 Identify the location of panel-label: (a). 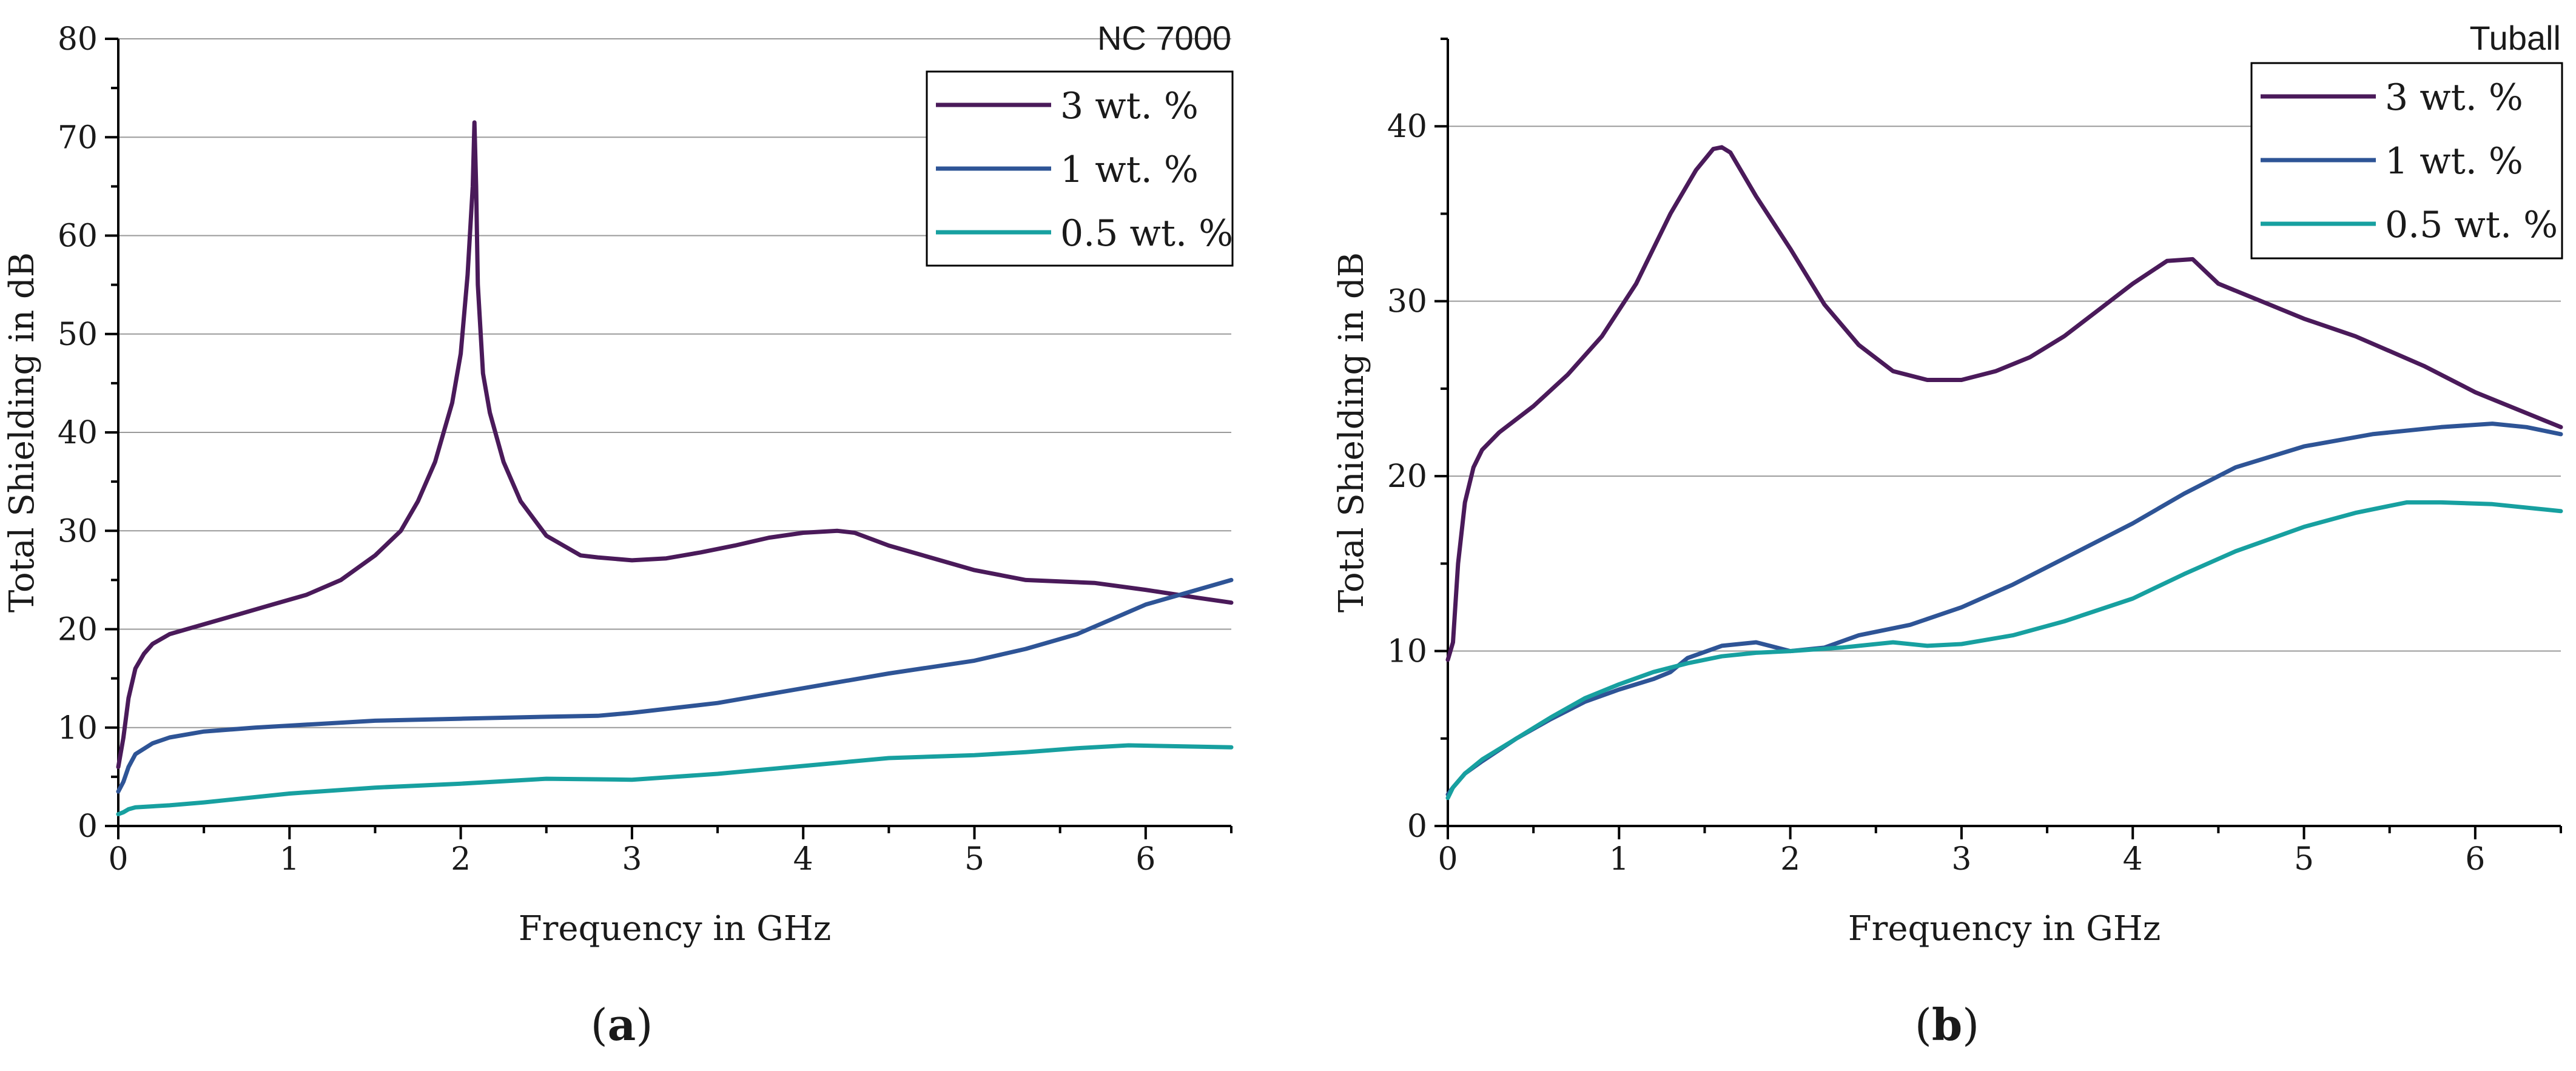
(622, 1024).